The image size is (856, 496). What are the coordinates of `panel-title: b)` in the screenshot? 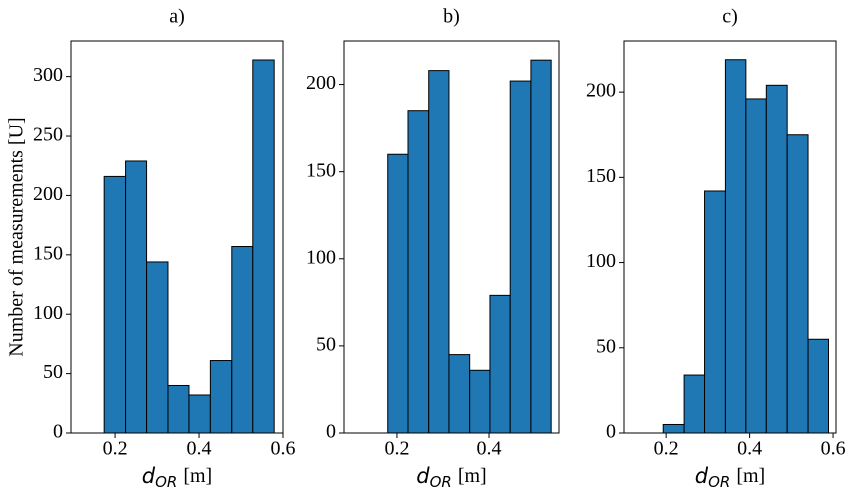 It's located at (451, 17).